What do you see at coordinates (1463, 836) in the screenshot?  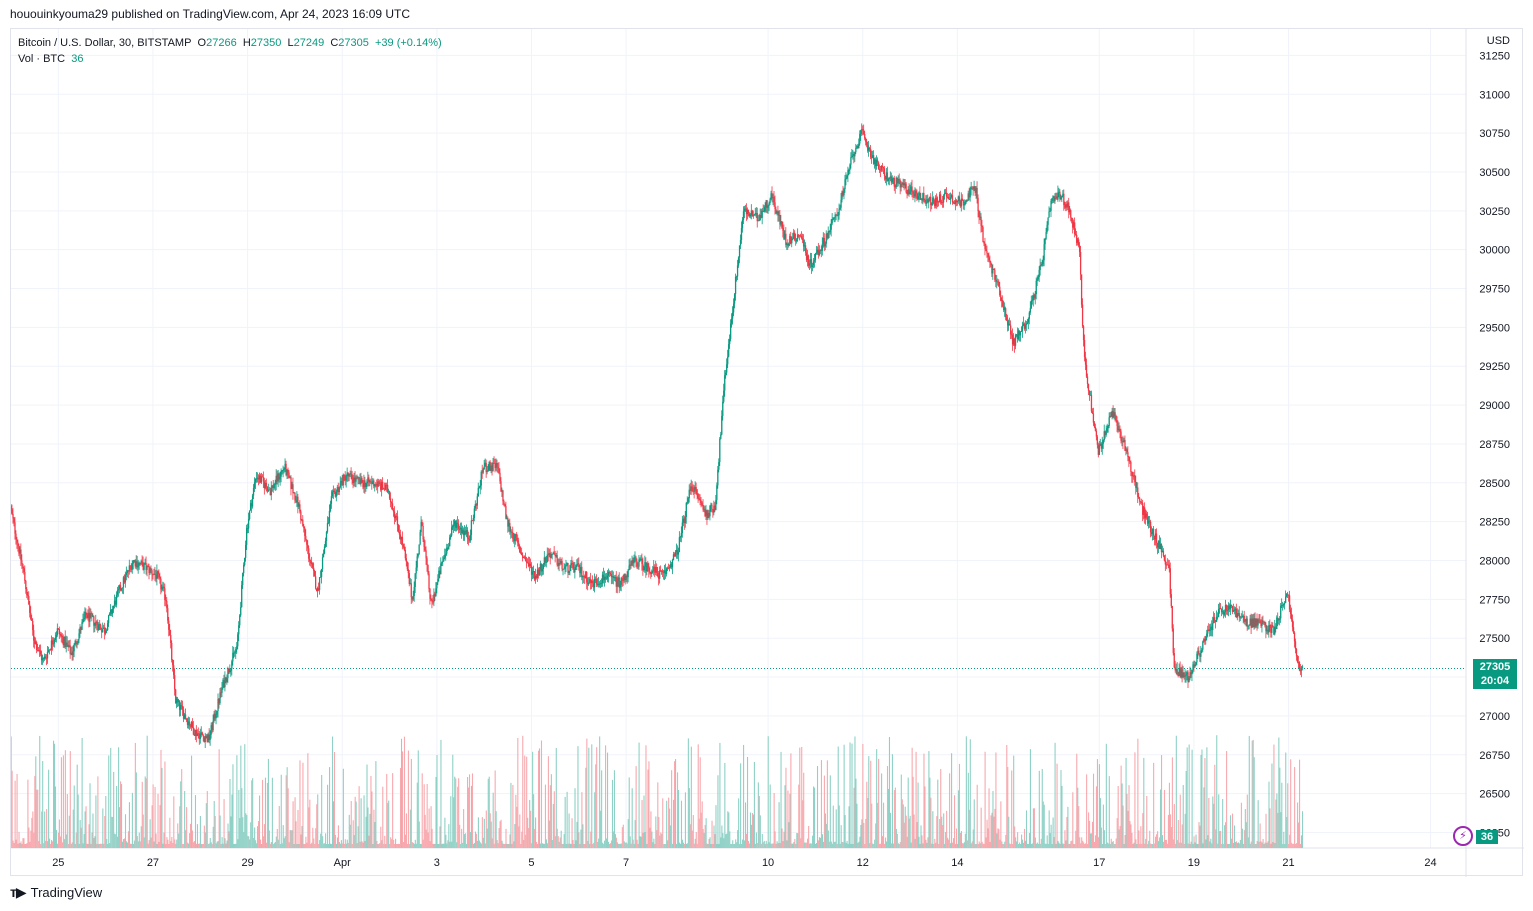 I see `lightning-icon: ⚡` at bounding box center [1463, 836].